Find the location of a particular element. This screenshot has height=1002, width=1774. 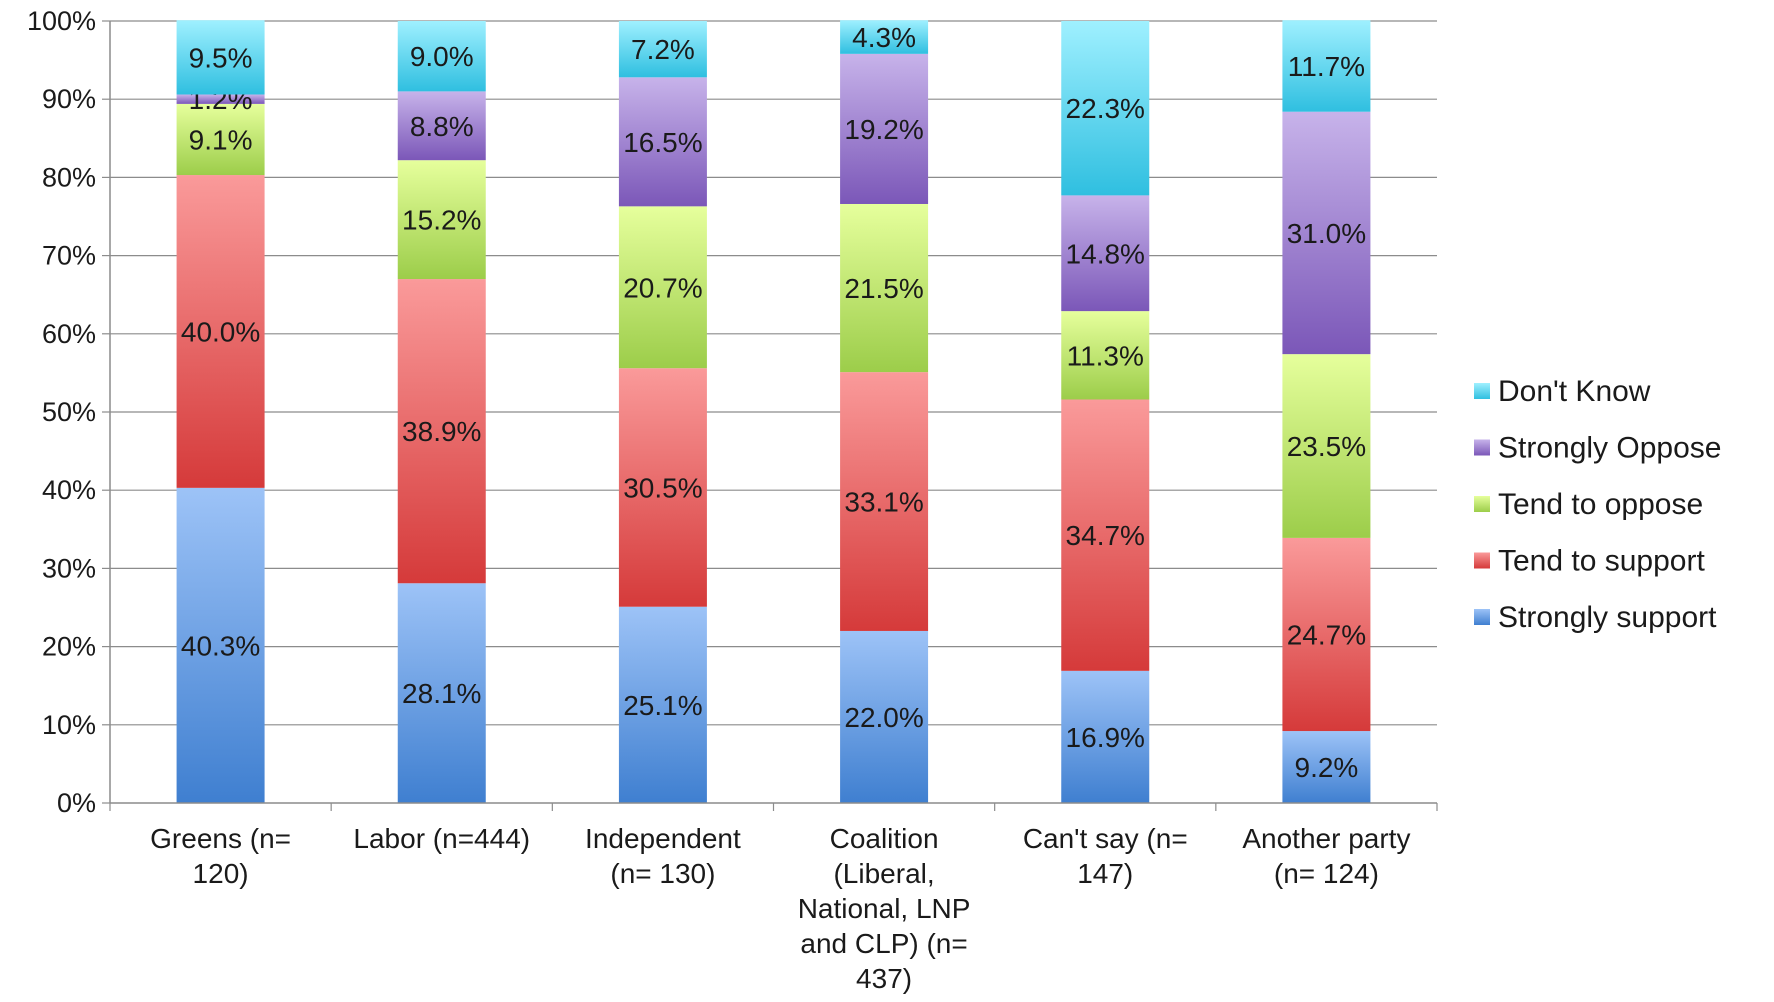

data-label-don-t-know-0: 9.5% is located at coordinates (221, 57).